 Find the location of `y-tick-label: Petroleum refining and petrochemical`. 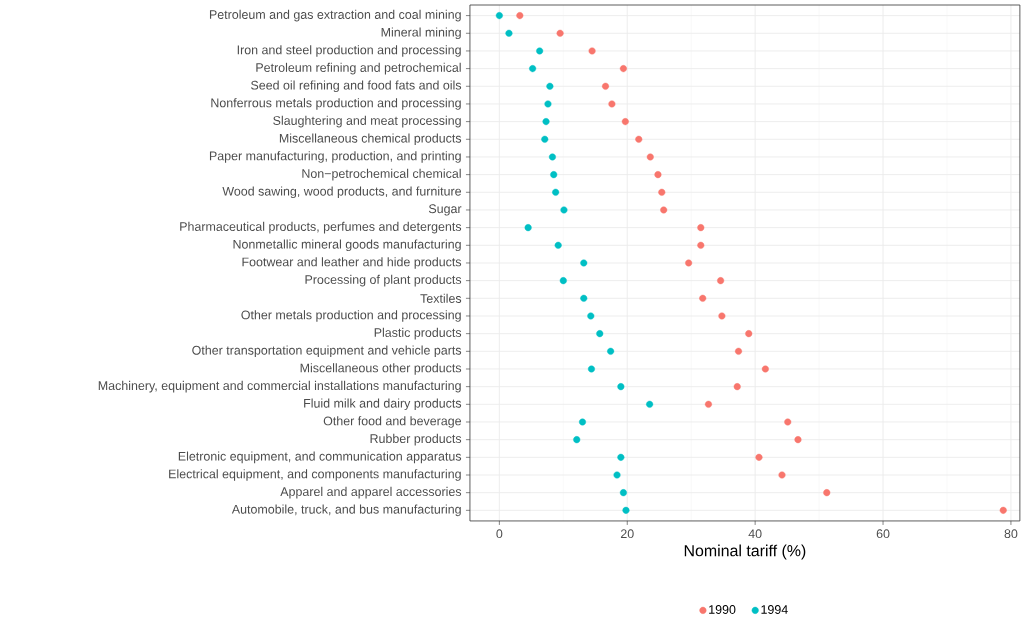

y-tick-label: Petroleum refining and petrochemical is located at coordinates (358, 68).